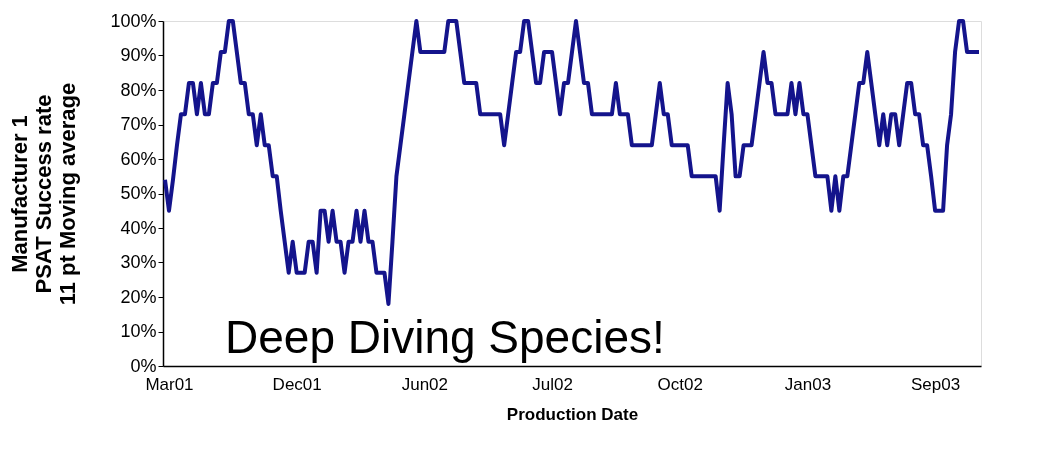 This screenshot has height=455, width=1041. I want to click on y-axis-title: Manufacturer 1 PSAT Success rate 11 pt Moving average, so click(44, 194).